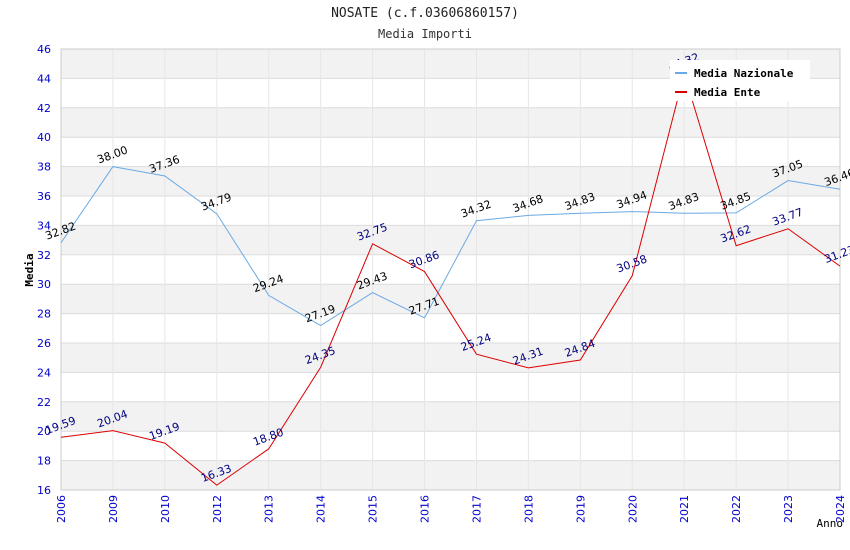  Describe the element at coordinates (830, 523) in the screenshot. I see `x-axis-title: Anno` at that location.